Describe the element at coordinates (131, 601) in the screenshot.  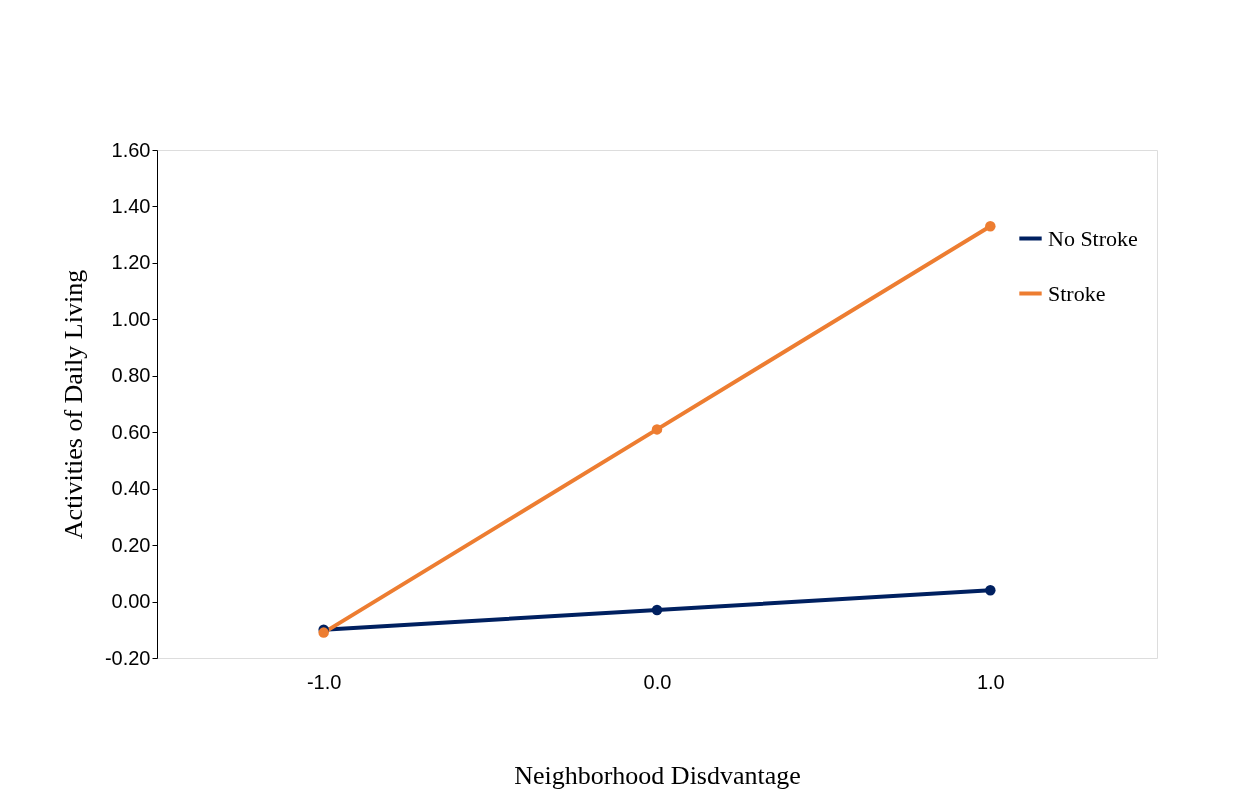
I see `y-tick-label: 0.00` at that location.